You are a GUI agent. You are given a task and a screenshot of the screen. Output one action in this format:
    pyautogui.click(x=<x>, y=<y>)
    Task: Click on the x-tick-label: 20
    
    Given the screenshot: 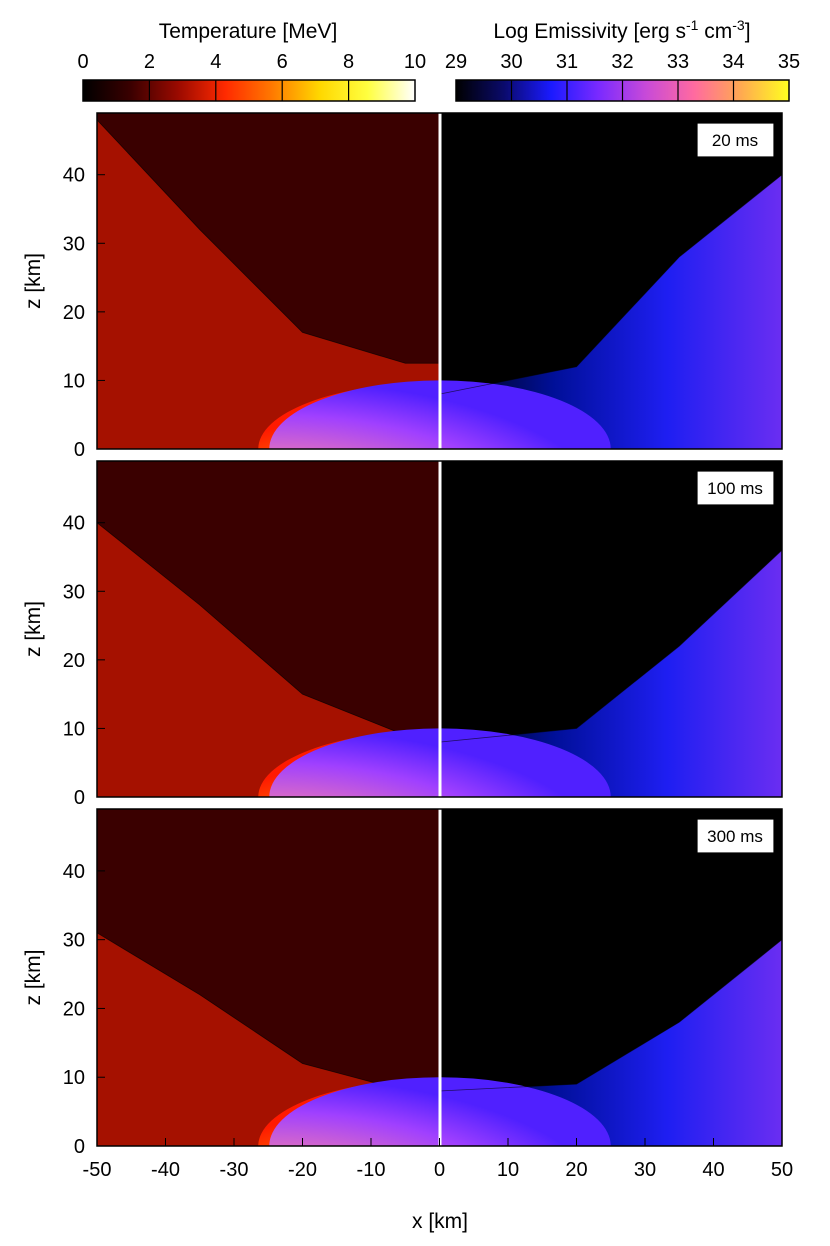 What is the action you would take?
    pyautogui.click(x=576, y=1170)
    